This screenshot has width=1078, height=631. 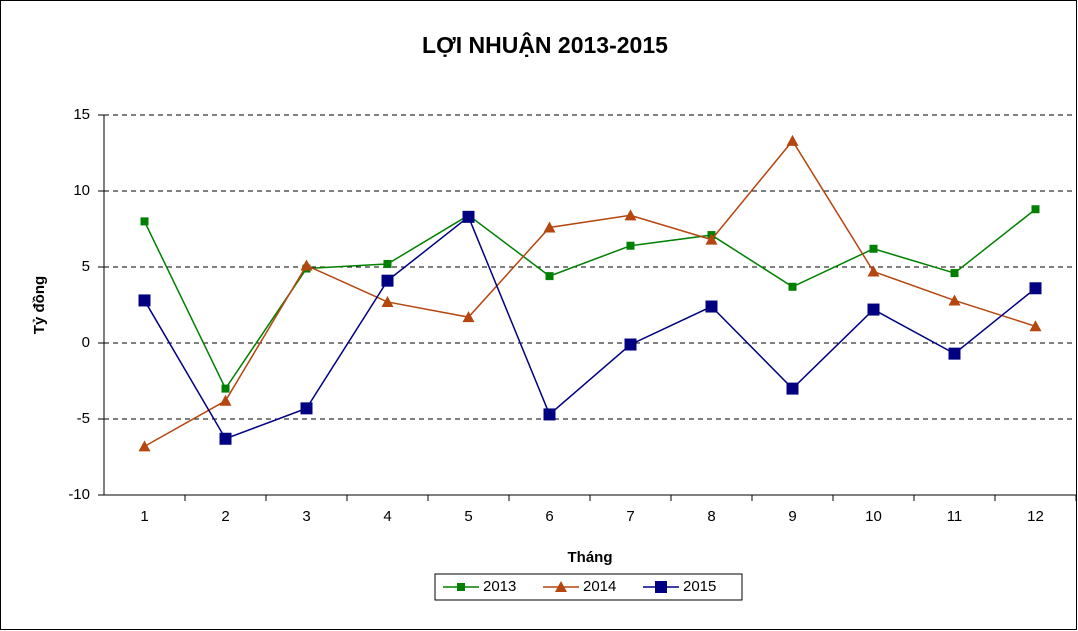 I want to click on x-tick-label: 8, so click(x=711, y=516).